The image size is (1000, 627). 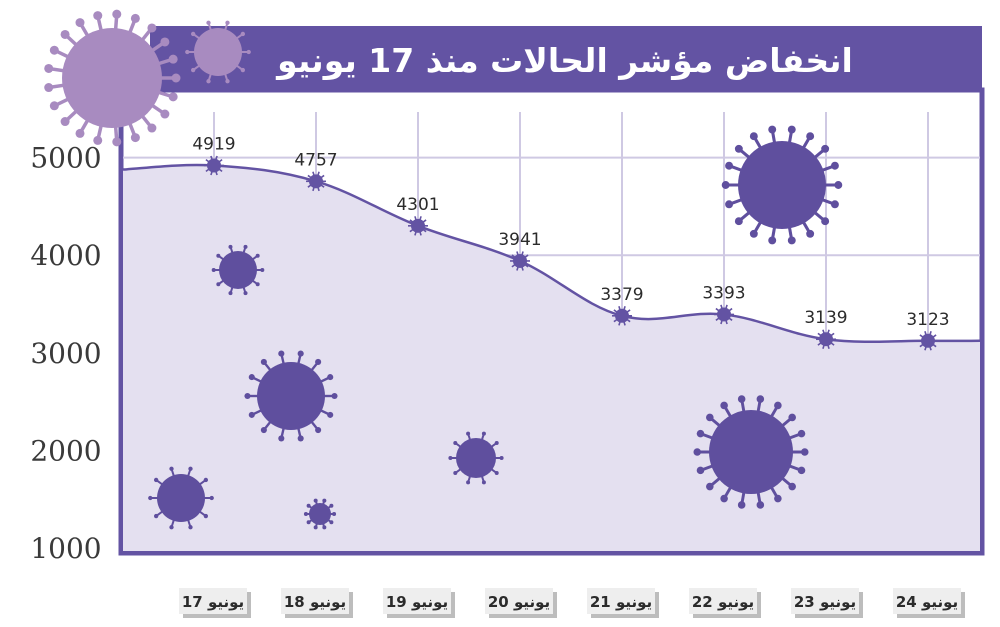 I want to click on x-tick-label: يونيو 19, so click(x=417, y=602).